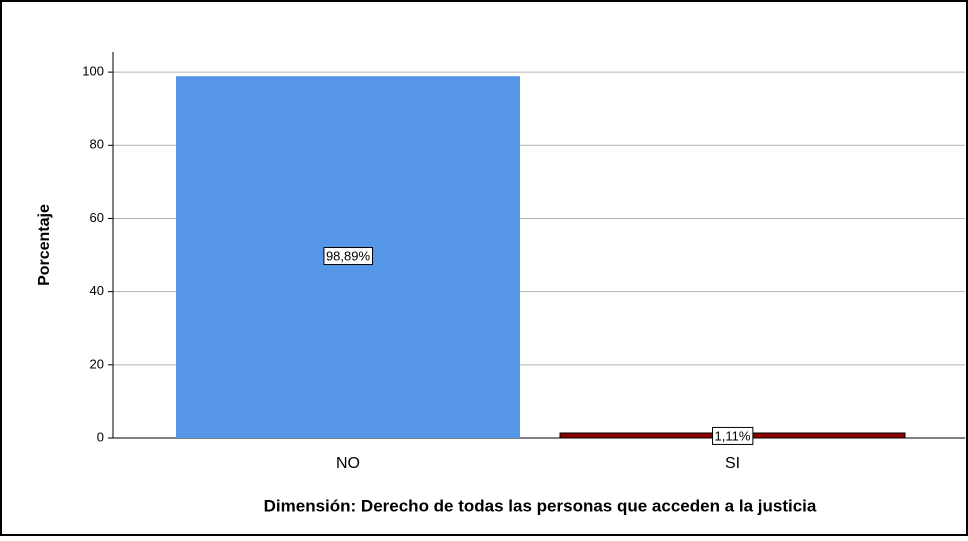  Describe the element at coordinates (97, 217) in the screenshot. I see `y-tick-label: 60` at that location.